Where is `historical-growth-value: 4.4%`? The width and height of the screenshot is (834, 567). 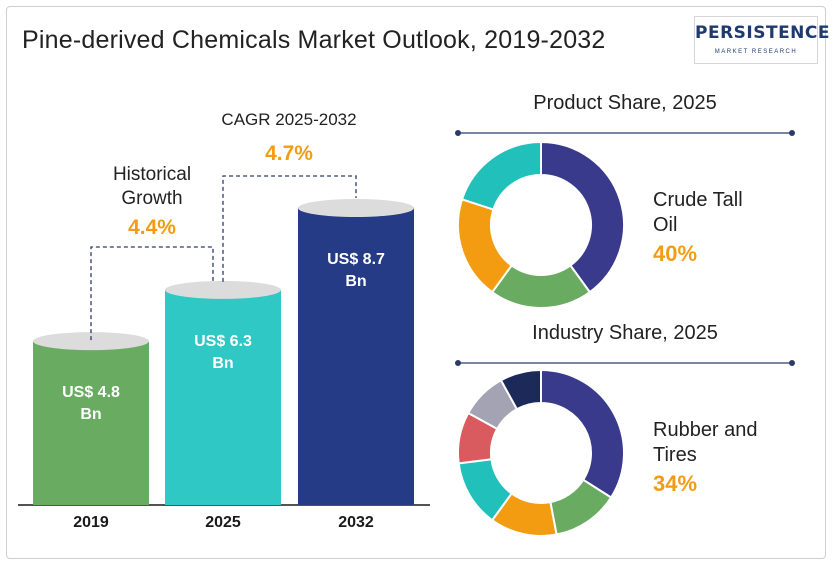 historical-growth-value: 4.4% is located at coordinates (152, 227).